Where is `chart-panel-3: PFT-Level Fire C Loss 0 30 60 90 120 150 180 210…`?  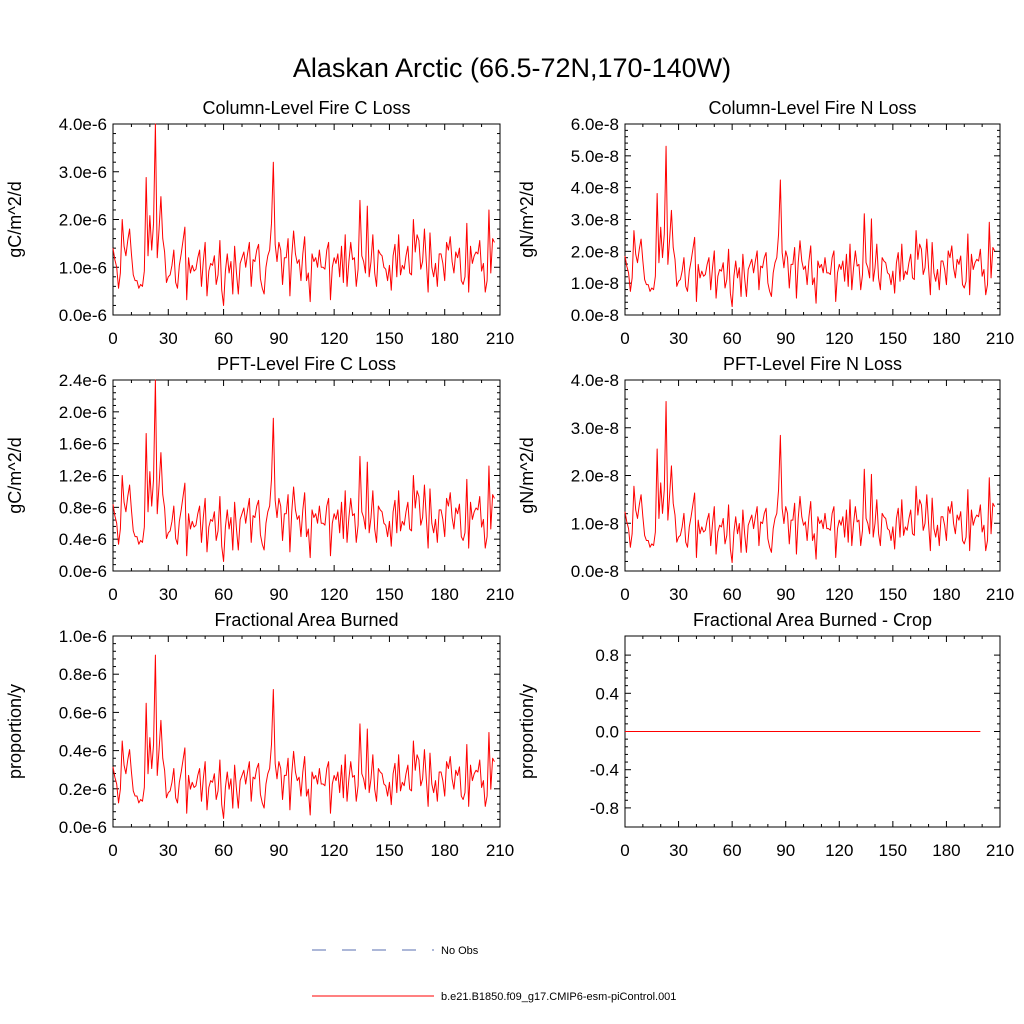 chart-panel-3: PFT-Level Fire C Loss 0 30 60 90 120 150 180 210… is located at coordinates (259, 479).